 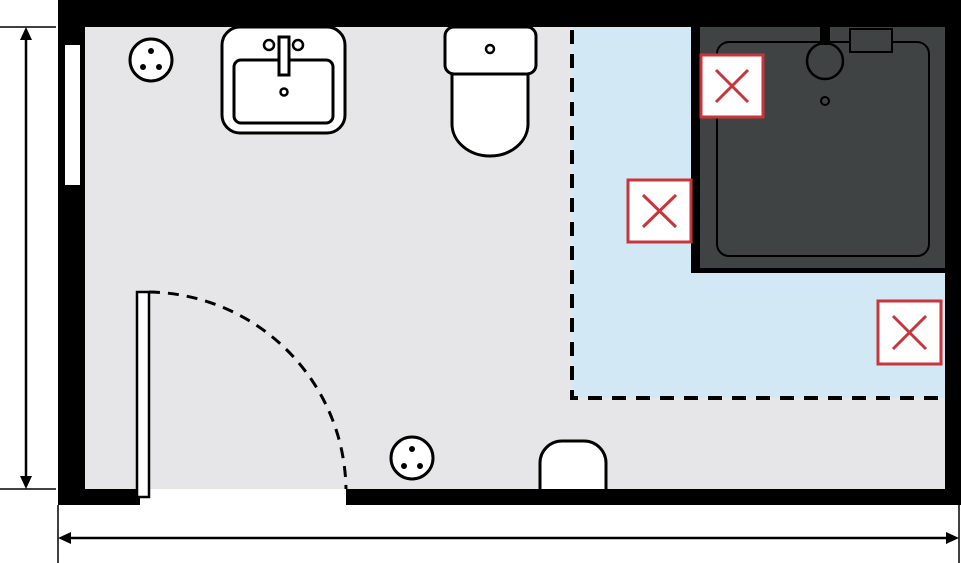 I want to click on wall-bottom-left, so click(x=99, y=497).